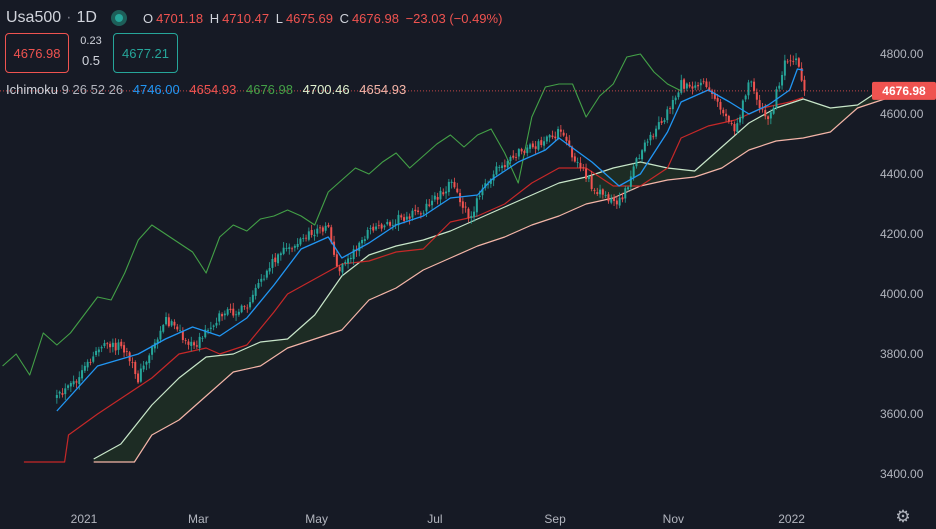 The height and width of the screenshot is (529, 936). What do you see at coordinates (32, 89) in the screenshot?
I see `indicator-name: Ichimoku` at bounding box center [32, 89].